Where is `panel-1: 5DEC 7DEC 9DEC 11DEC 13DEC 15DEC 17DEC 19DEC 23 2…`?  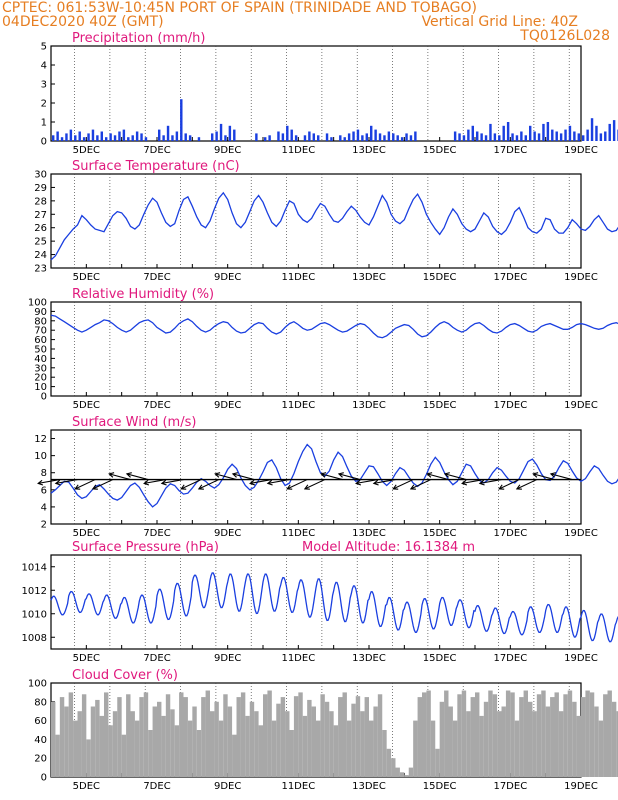 panel-1: 5DEC 7DEC 9DEC 11DEC 13DEC 15DEC 17DEC 19DEC 23 2… is located at coordinates (326, 221).